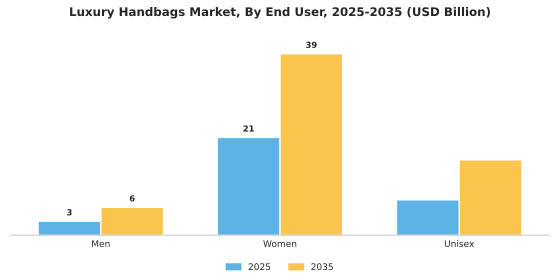  What do you see at coordinates (132, 198) in the screenshot?
I see `data-label: 6` at bounding box center [132, 198].